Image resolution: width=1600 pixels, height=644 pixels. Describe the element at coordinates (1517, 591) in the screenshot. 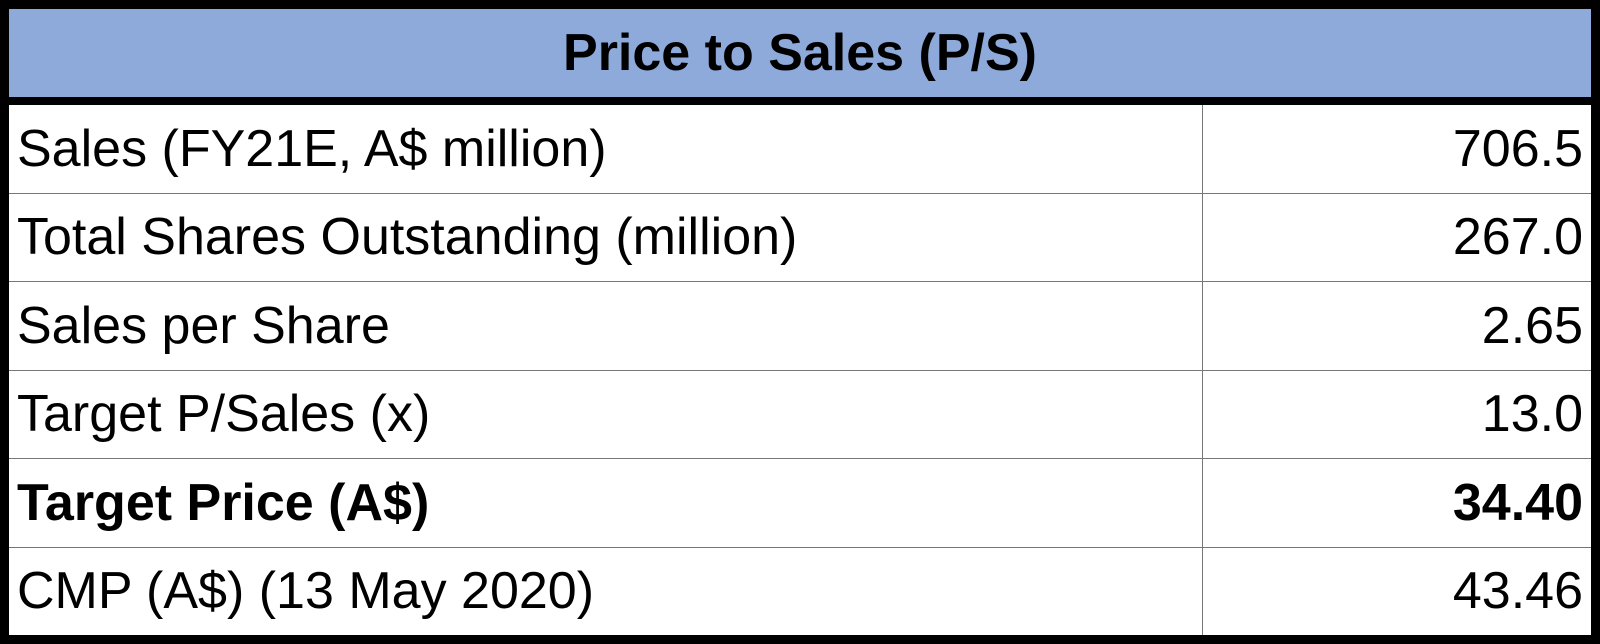

I see `row-value: 43.46` at that location.